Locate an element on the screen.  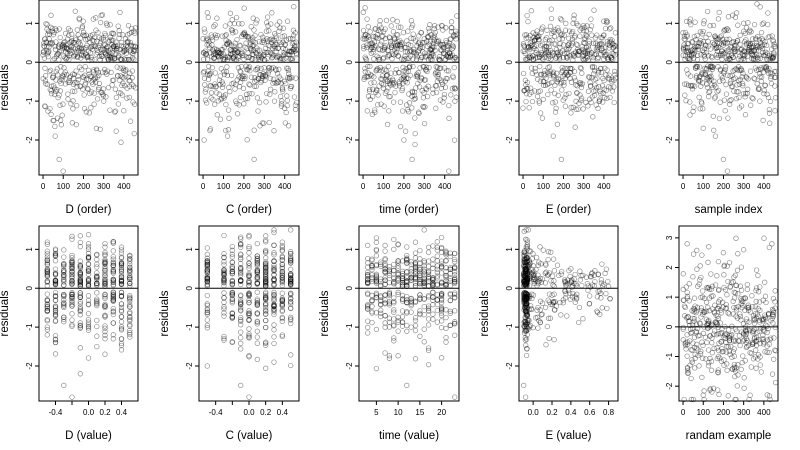
y-tick-label: -2 is located at coordinates (189, 140).